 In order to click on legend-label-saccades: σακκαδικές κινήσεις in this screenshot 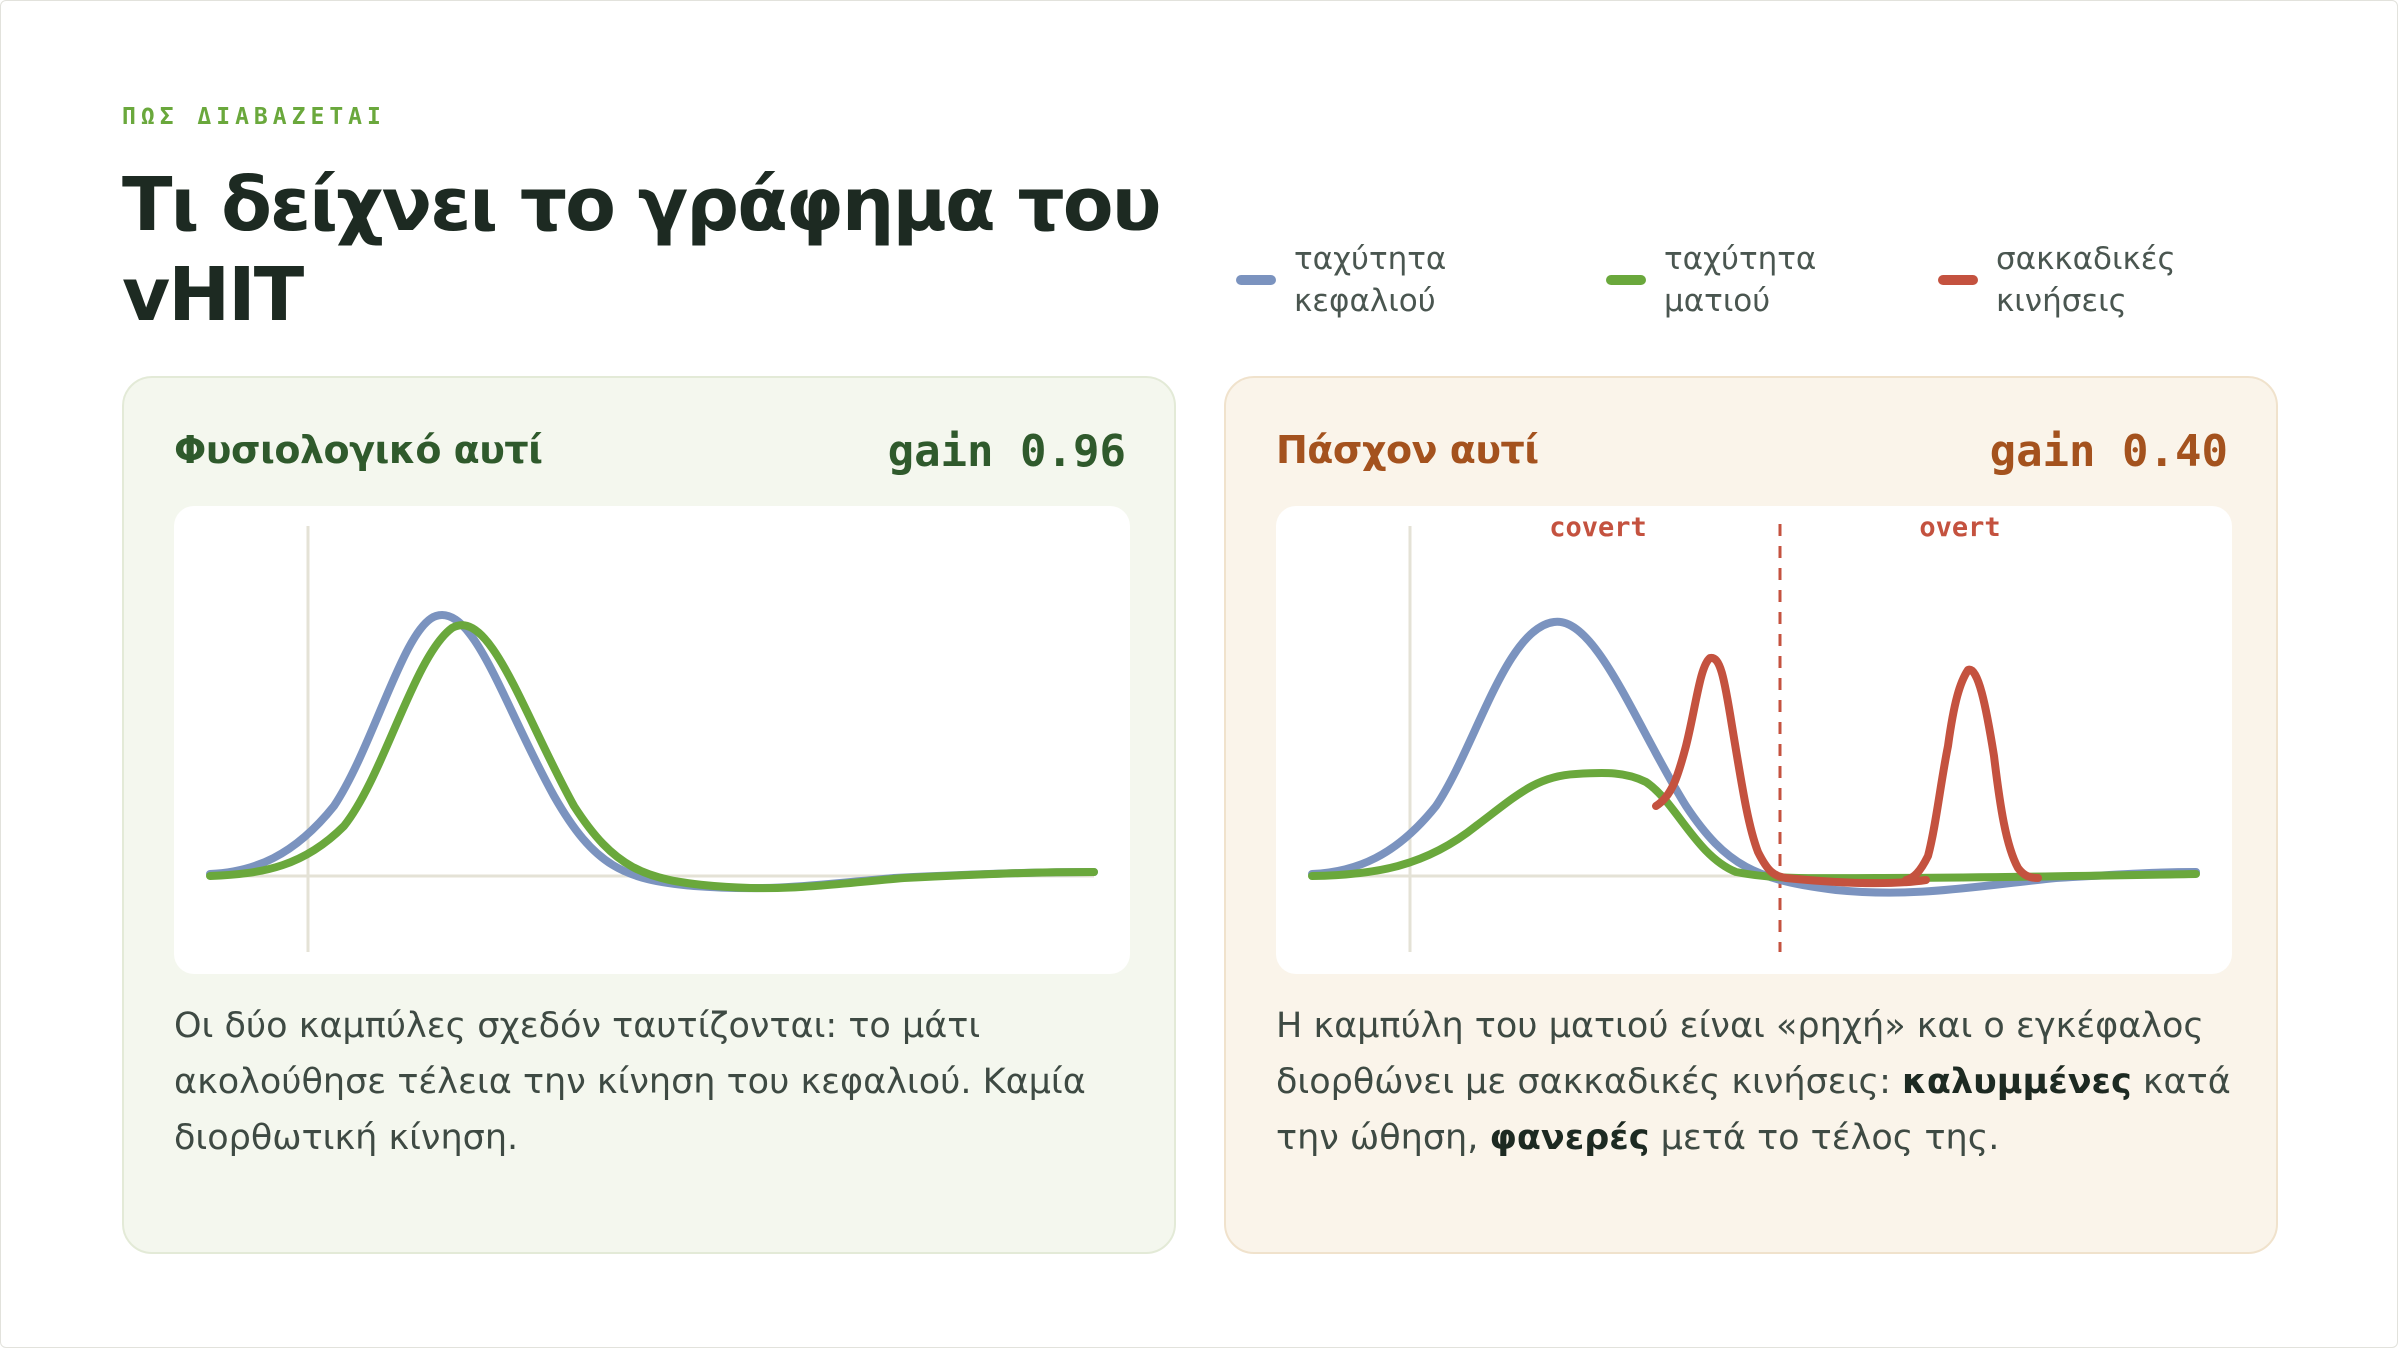, I will do `click(2086, 280)`.